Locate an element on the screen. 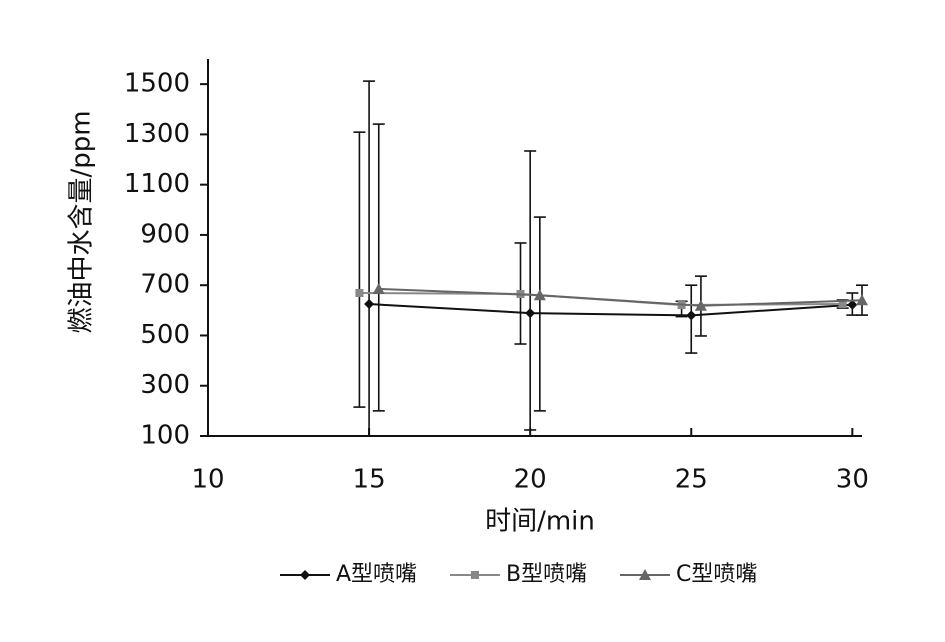  x-tick-label: 20 is located at coordinates (530, 480).